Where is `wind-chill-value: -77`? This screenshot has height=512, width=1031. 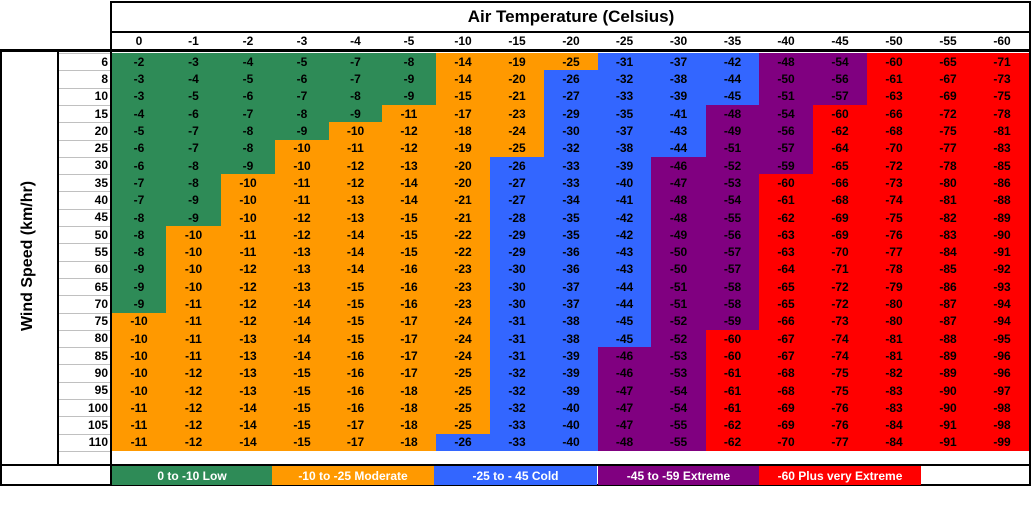 wind-chill-value: -77 is located at coordinates (840, 442).